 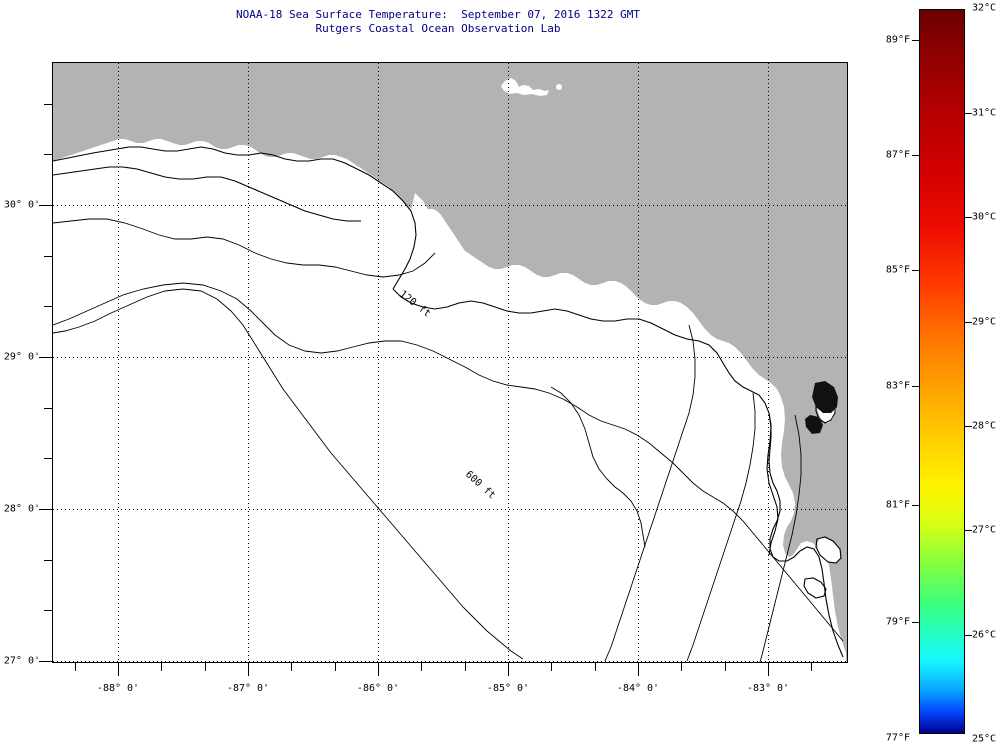 What do you see at coordinates (828, 550) in the screenshot?
I see `coastline-charlotte-harbor` at bounding box center [828, 550].